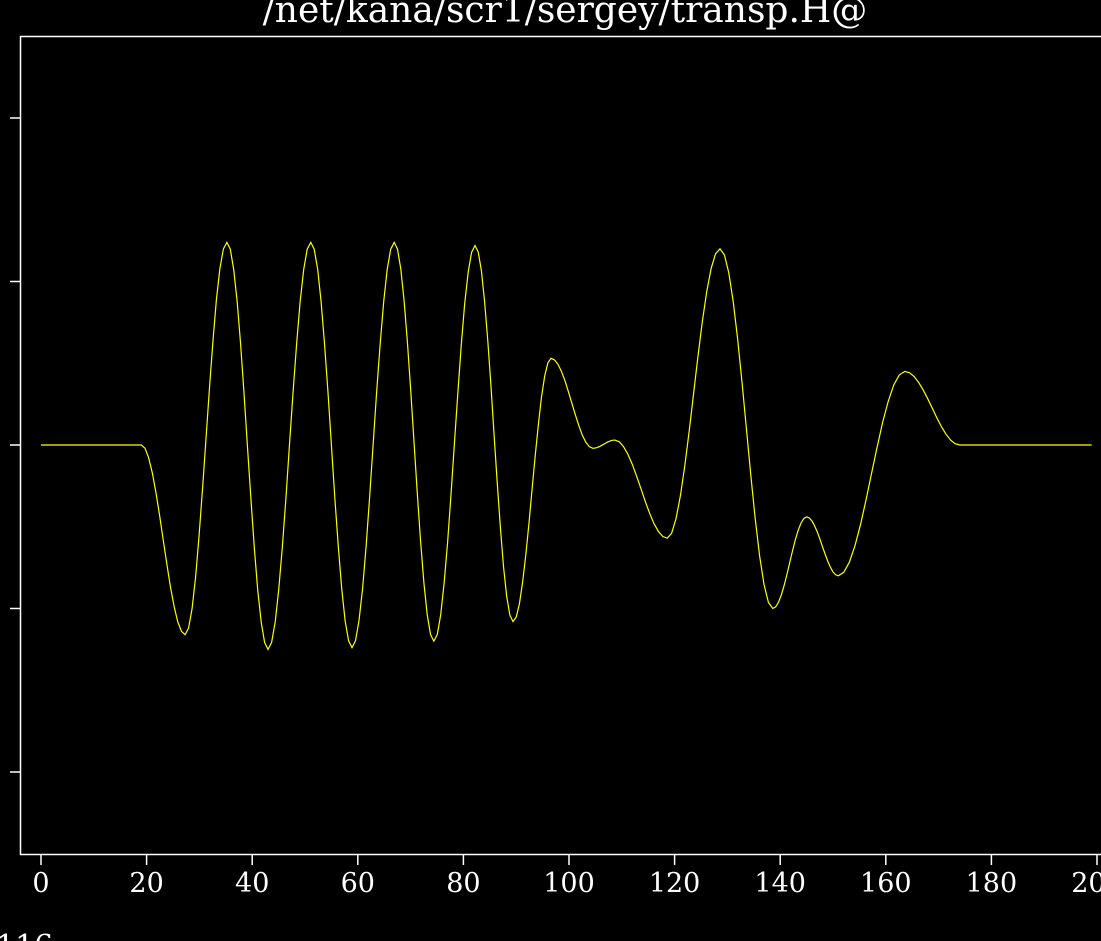 Image resolution: width=1101 pixels, height=941 pixels. Describe the element at coordinates (569, 883) in the screenshot. I see `x-tick-label: 100` at that location.